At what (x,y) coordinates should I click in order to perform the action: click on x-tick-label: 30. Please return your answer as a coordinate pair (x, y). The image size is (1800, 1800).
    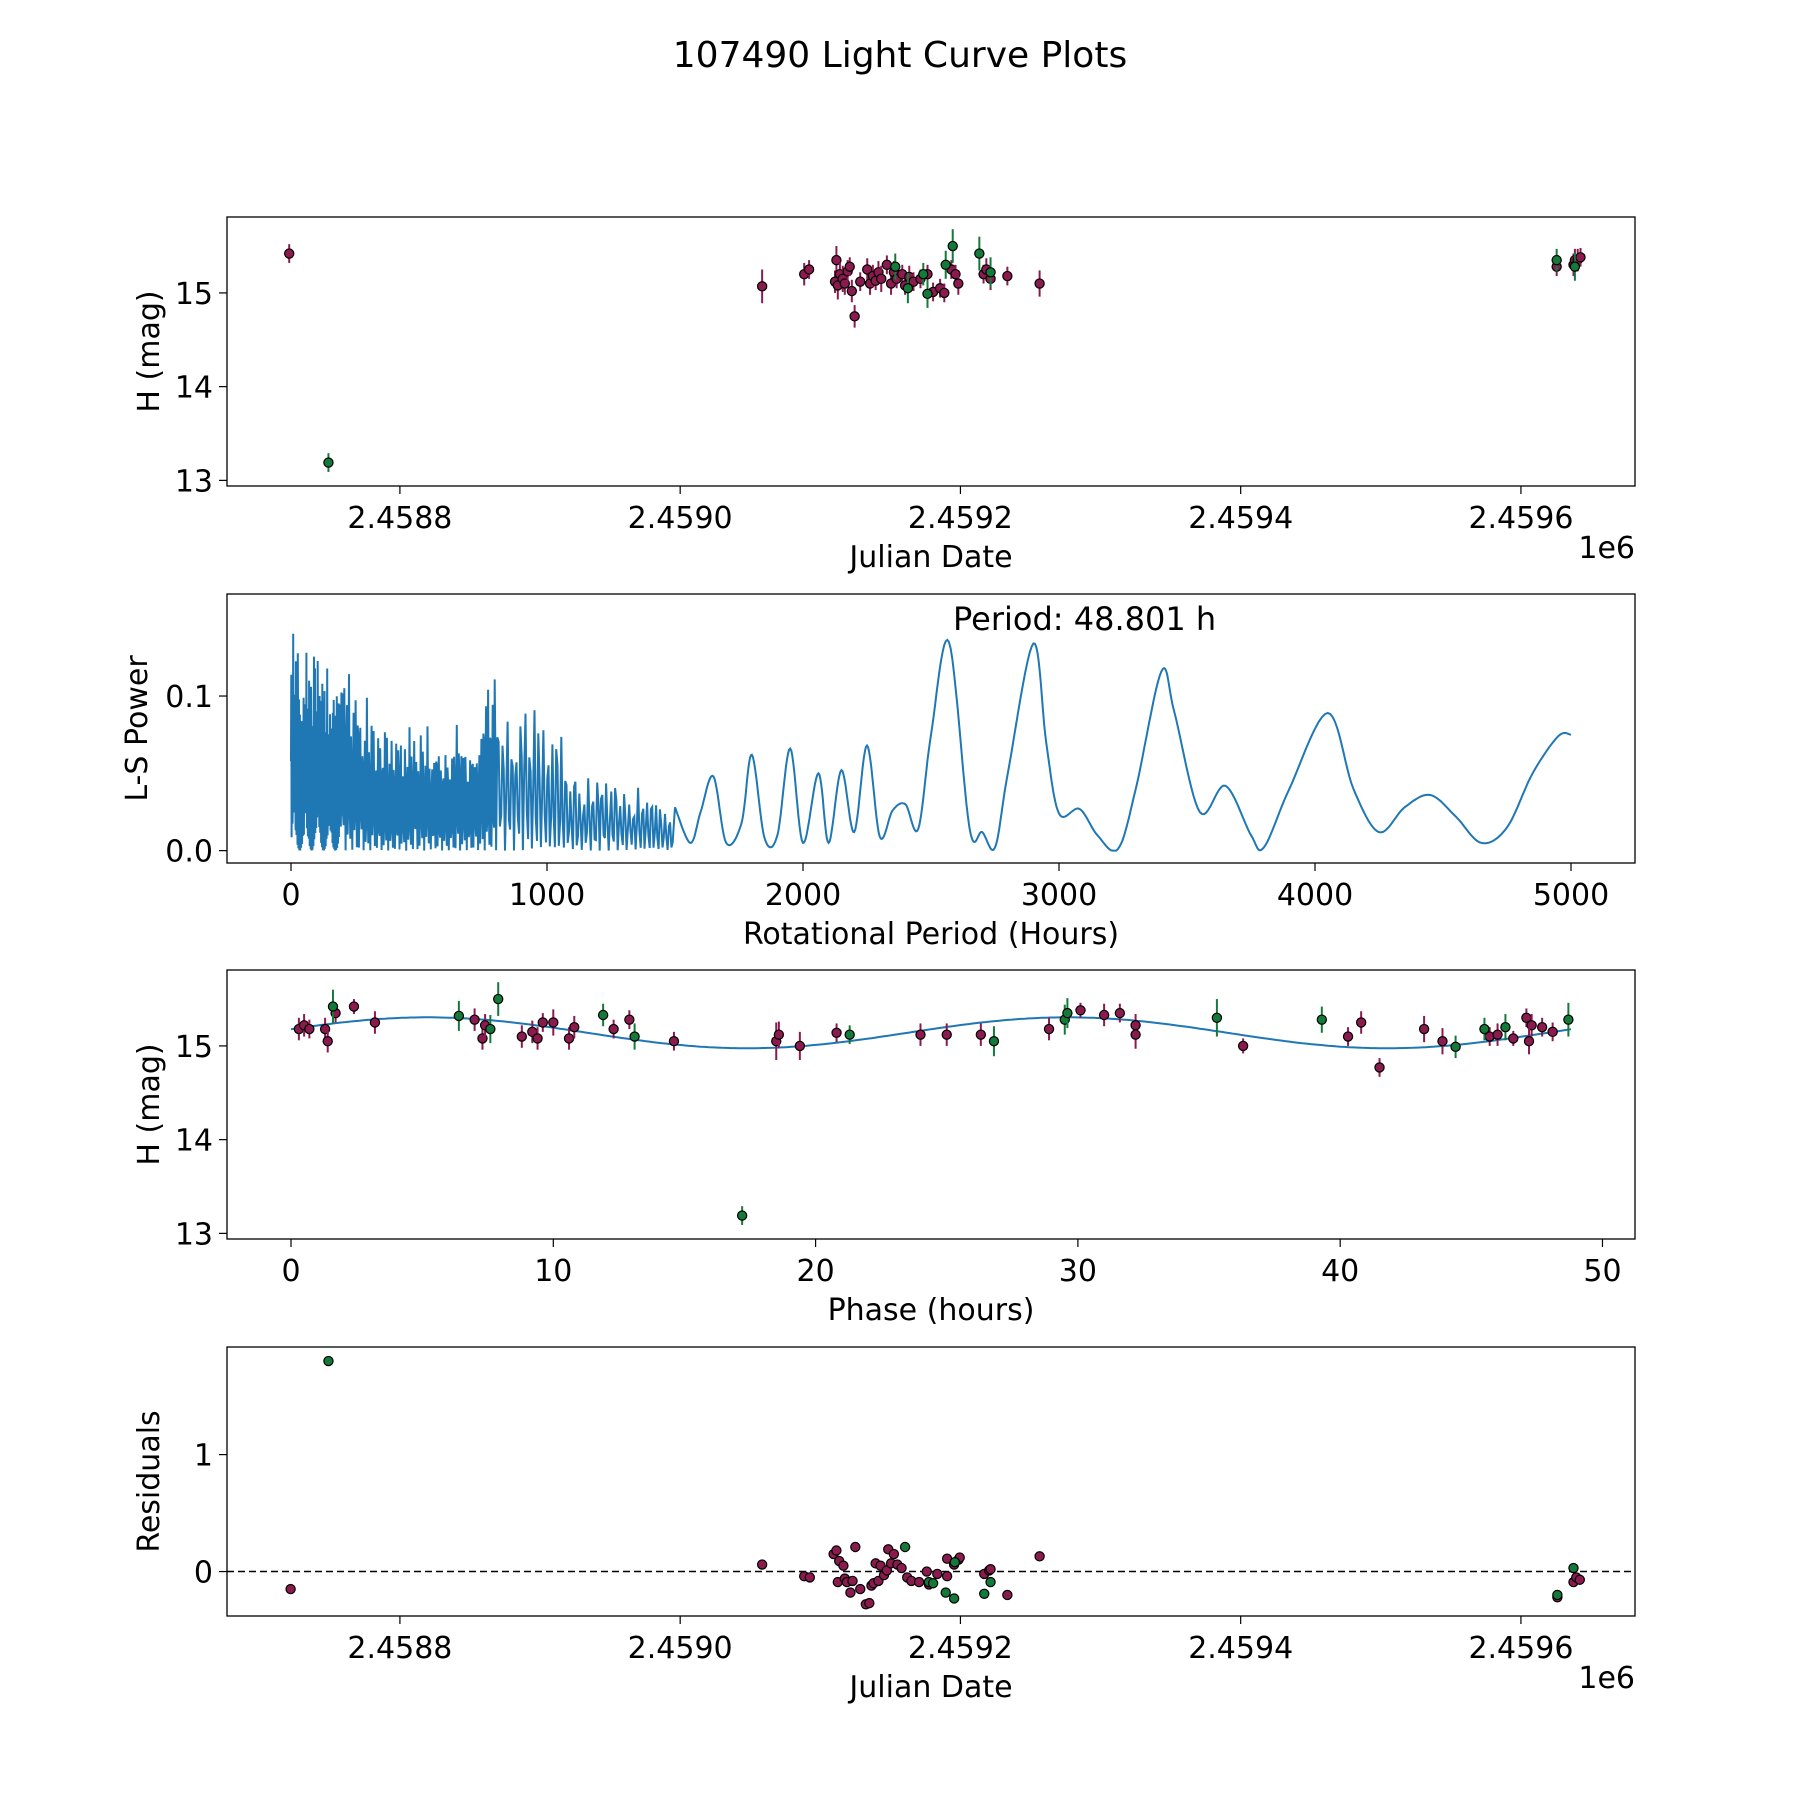
    Looking at the image, I should click on (1078, 1271).